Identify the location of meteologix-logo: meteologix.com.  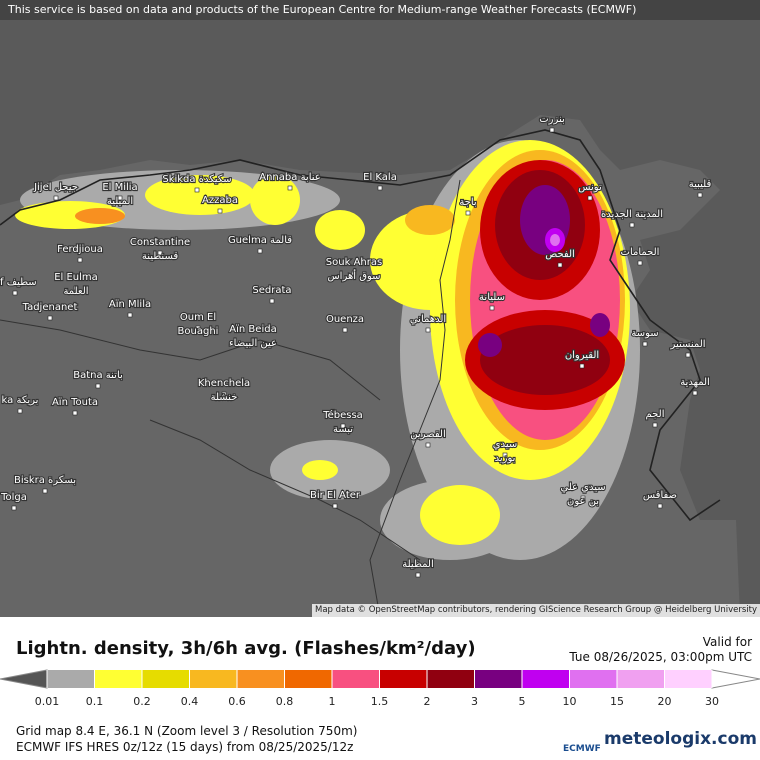
(680, 739).